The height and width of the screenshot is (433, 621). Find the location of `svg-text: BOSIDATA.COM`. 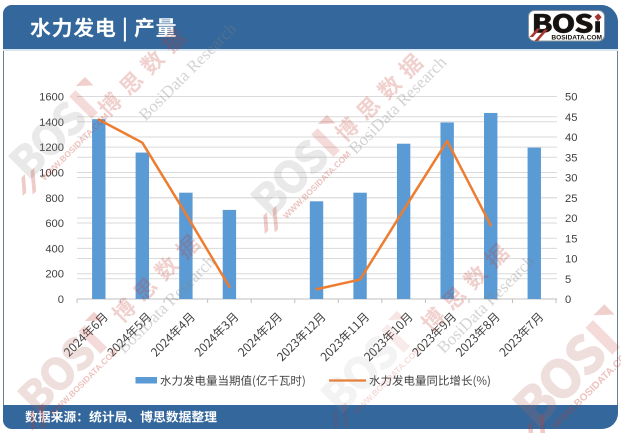

svg-text: BOSIDATA.COM is located at coordinates (576, 37).